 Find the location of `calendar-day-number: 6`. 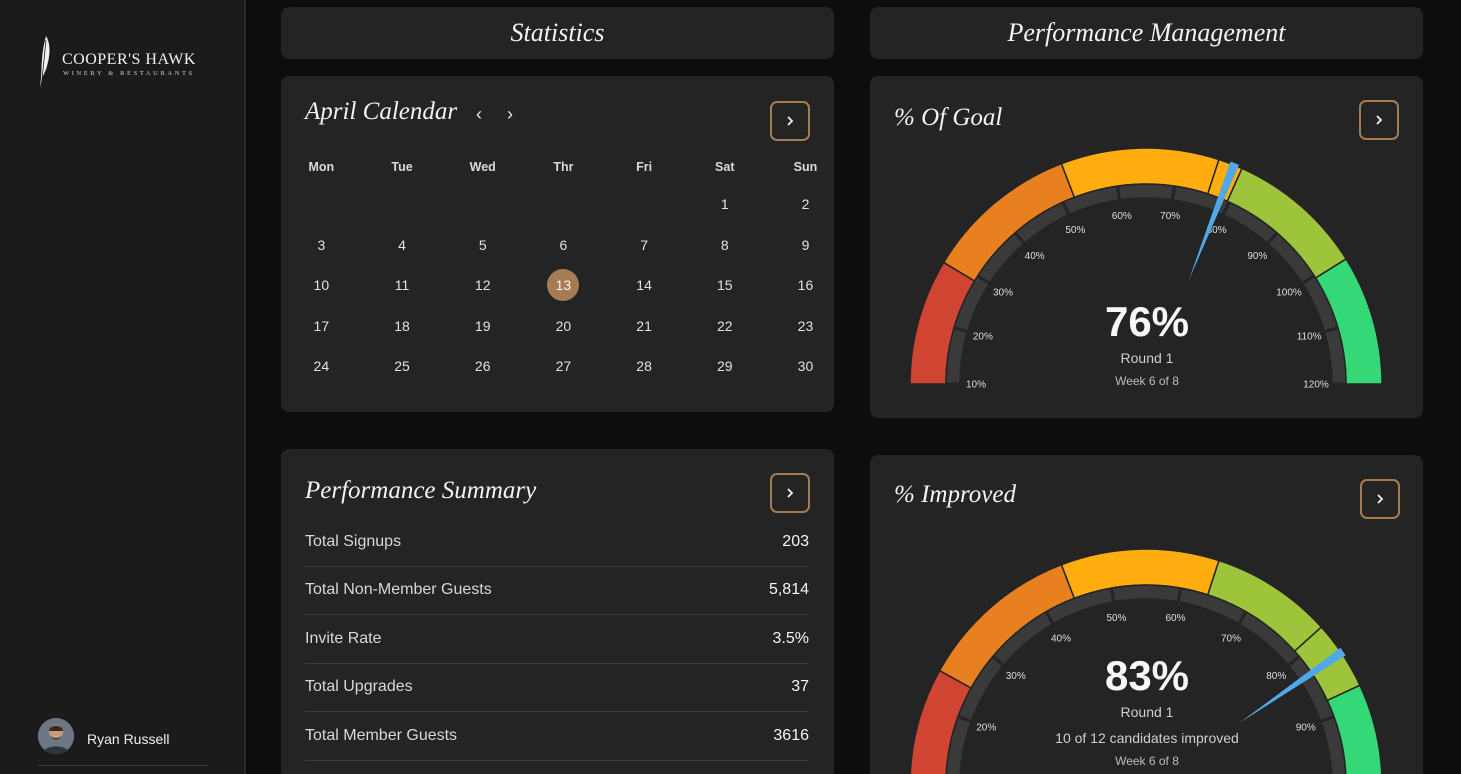

calendar-day-number: 6 is located at coordinates (563, 244).